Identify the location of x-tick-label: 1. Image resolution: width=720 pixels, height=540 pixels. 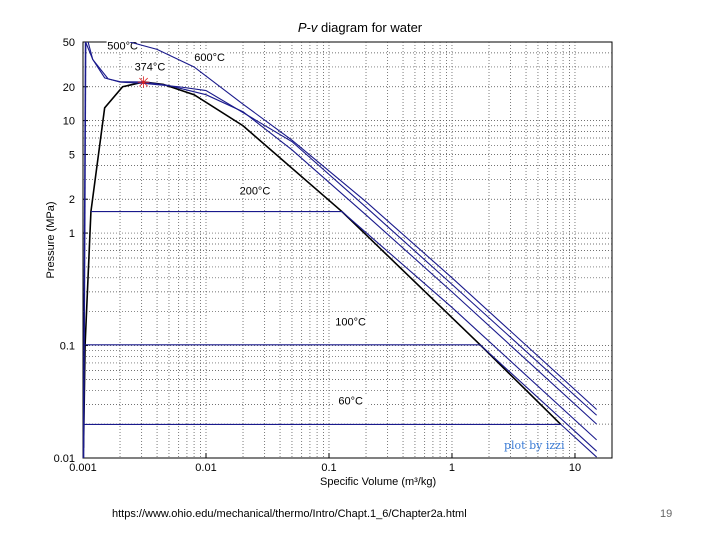
(452, 468).